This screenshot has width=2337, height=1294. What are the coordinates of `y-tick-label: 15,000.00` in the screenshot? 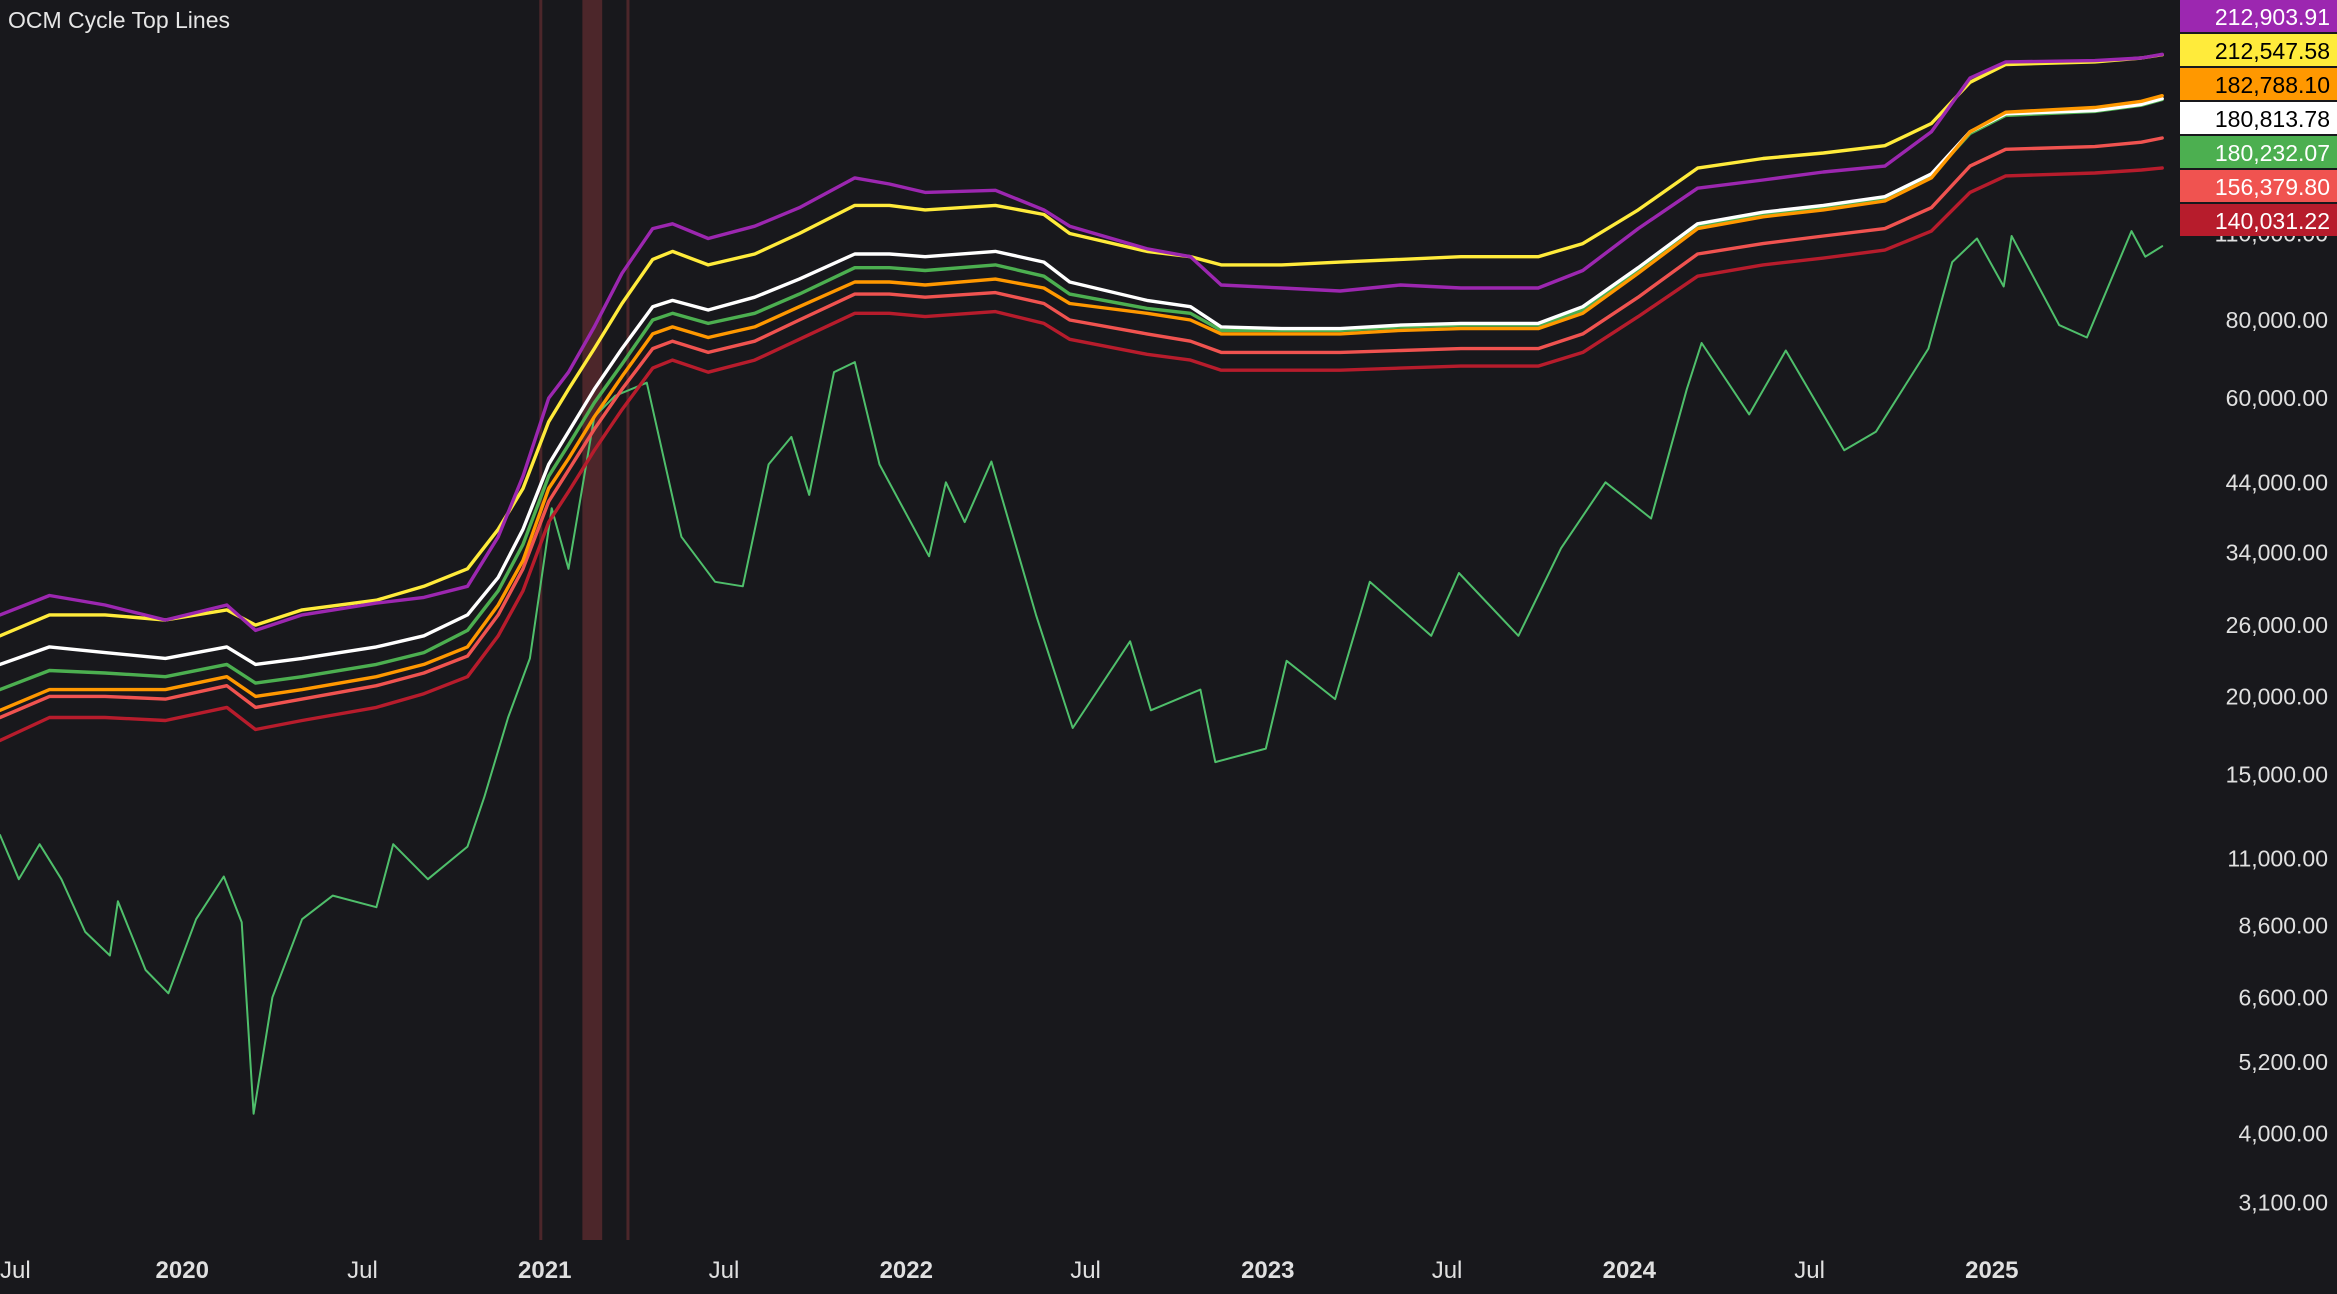 It's located at (2277, 774).